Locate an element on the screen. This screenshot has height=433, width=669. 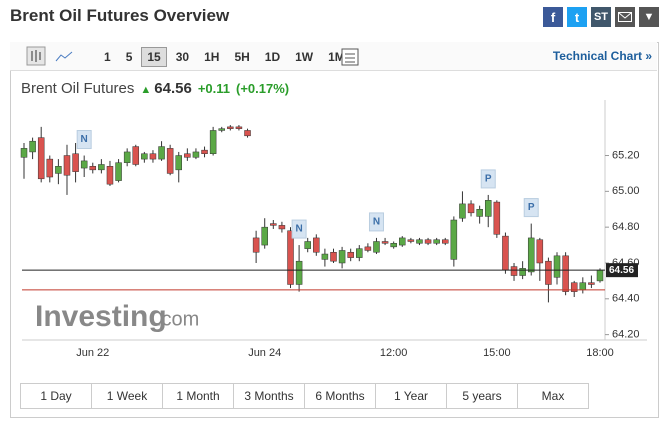
y-tick-label: 65.20 is located at coordinates (626, 155).